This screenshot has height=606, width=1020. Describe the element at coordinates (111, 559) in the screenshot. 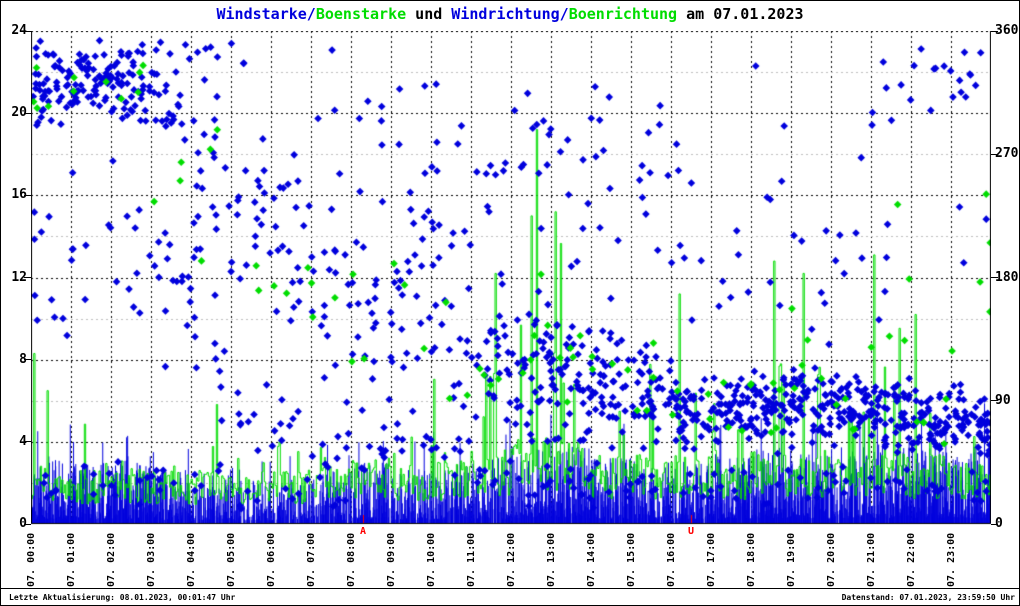

I see `x-axis-label: 07. 02:00` at that location.